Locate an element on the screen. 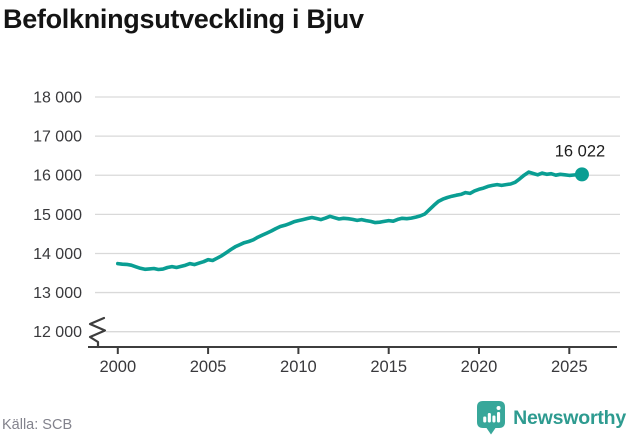 This screenshot has width=631, height=439. newsworthy-bubble-chart-icon is located at coordinates (491, 418).